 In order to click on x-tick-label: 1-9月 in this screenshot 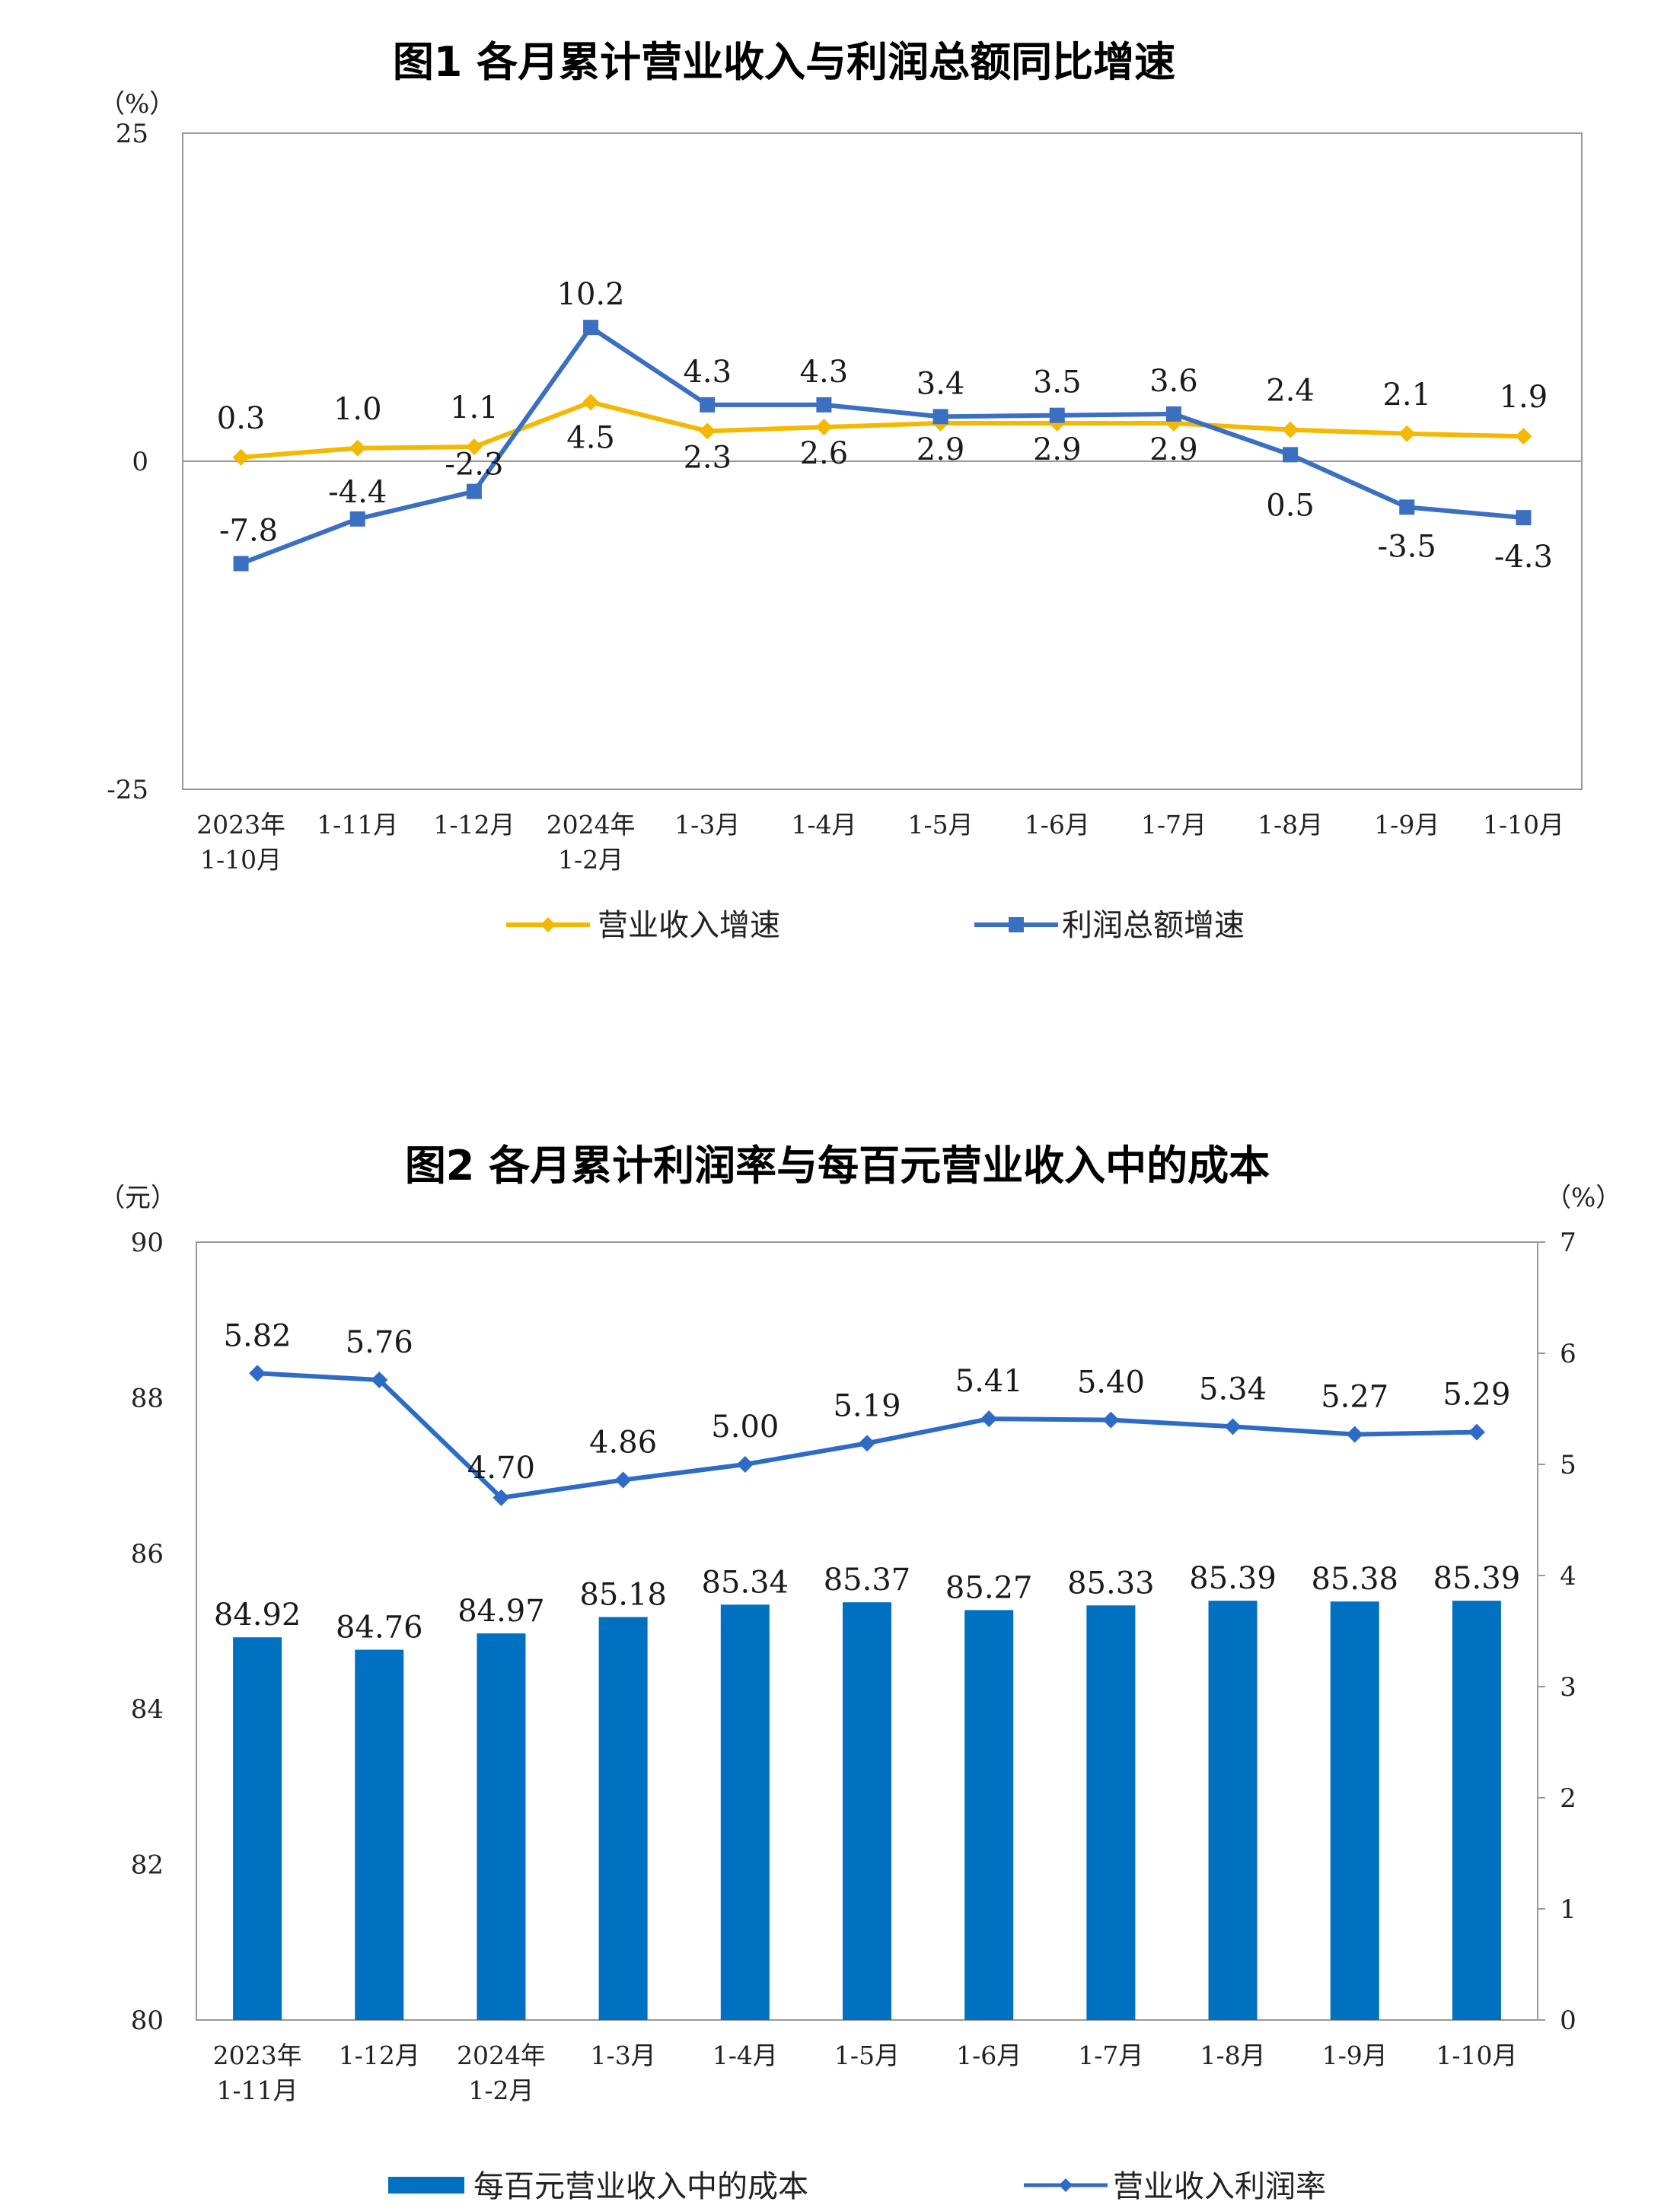, I will do `click(1406, 825)`.